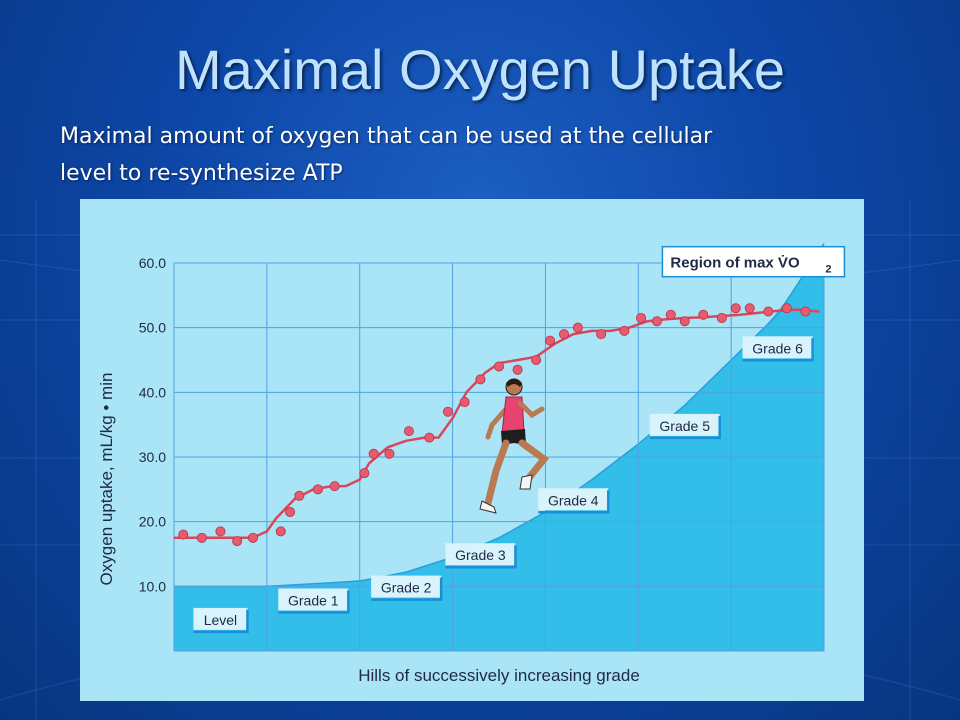 This screenshot has height=720, width=960. I want to click on annotation-box, so click(753, 261).